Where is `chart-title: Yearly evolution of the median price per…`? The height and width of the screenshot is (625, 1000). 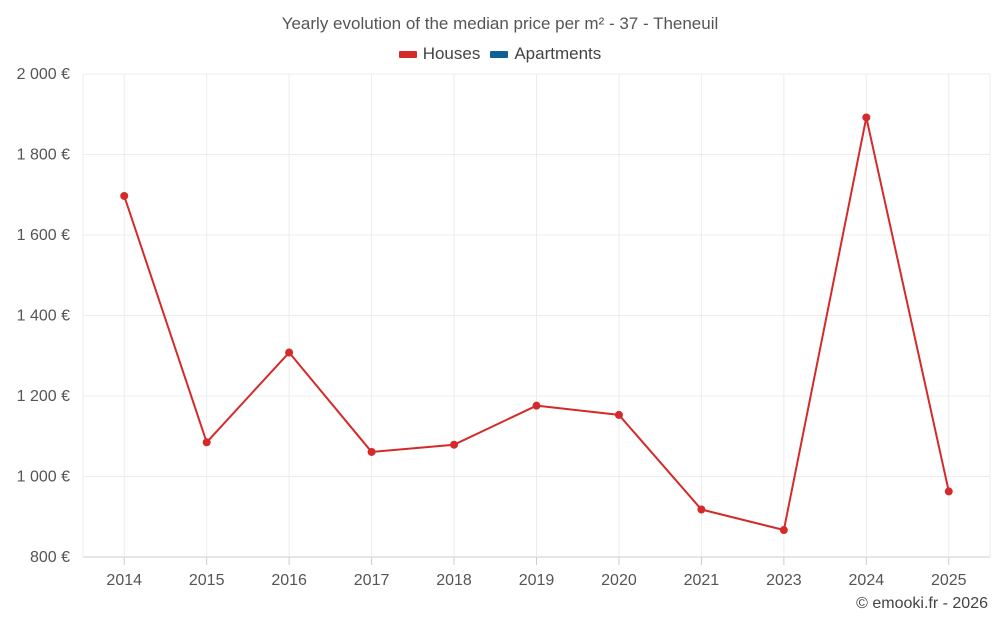 chart-title: Yearly evolution of the median price per… is located at coordinates (500, 23).